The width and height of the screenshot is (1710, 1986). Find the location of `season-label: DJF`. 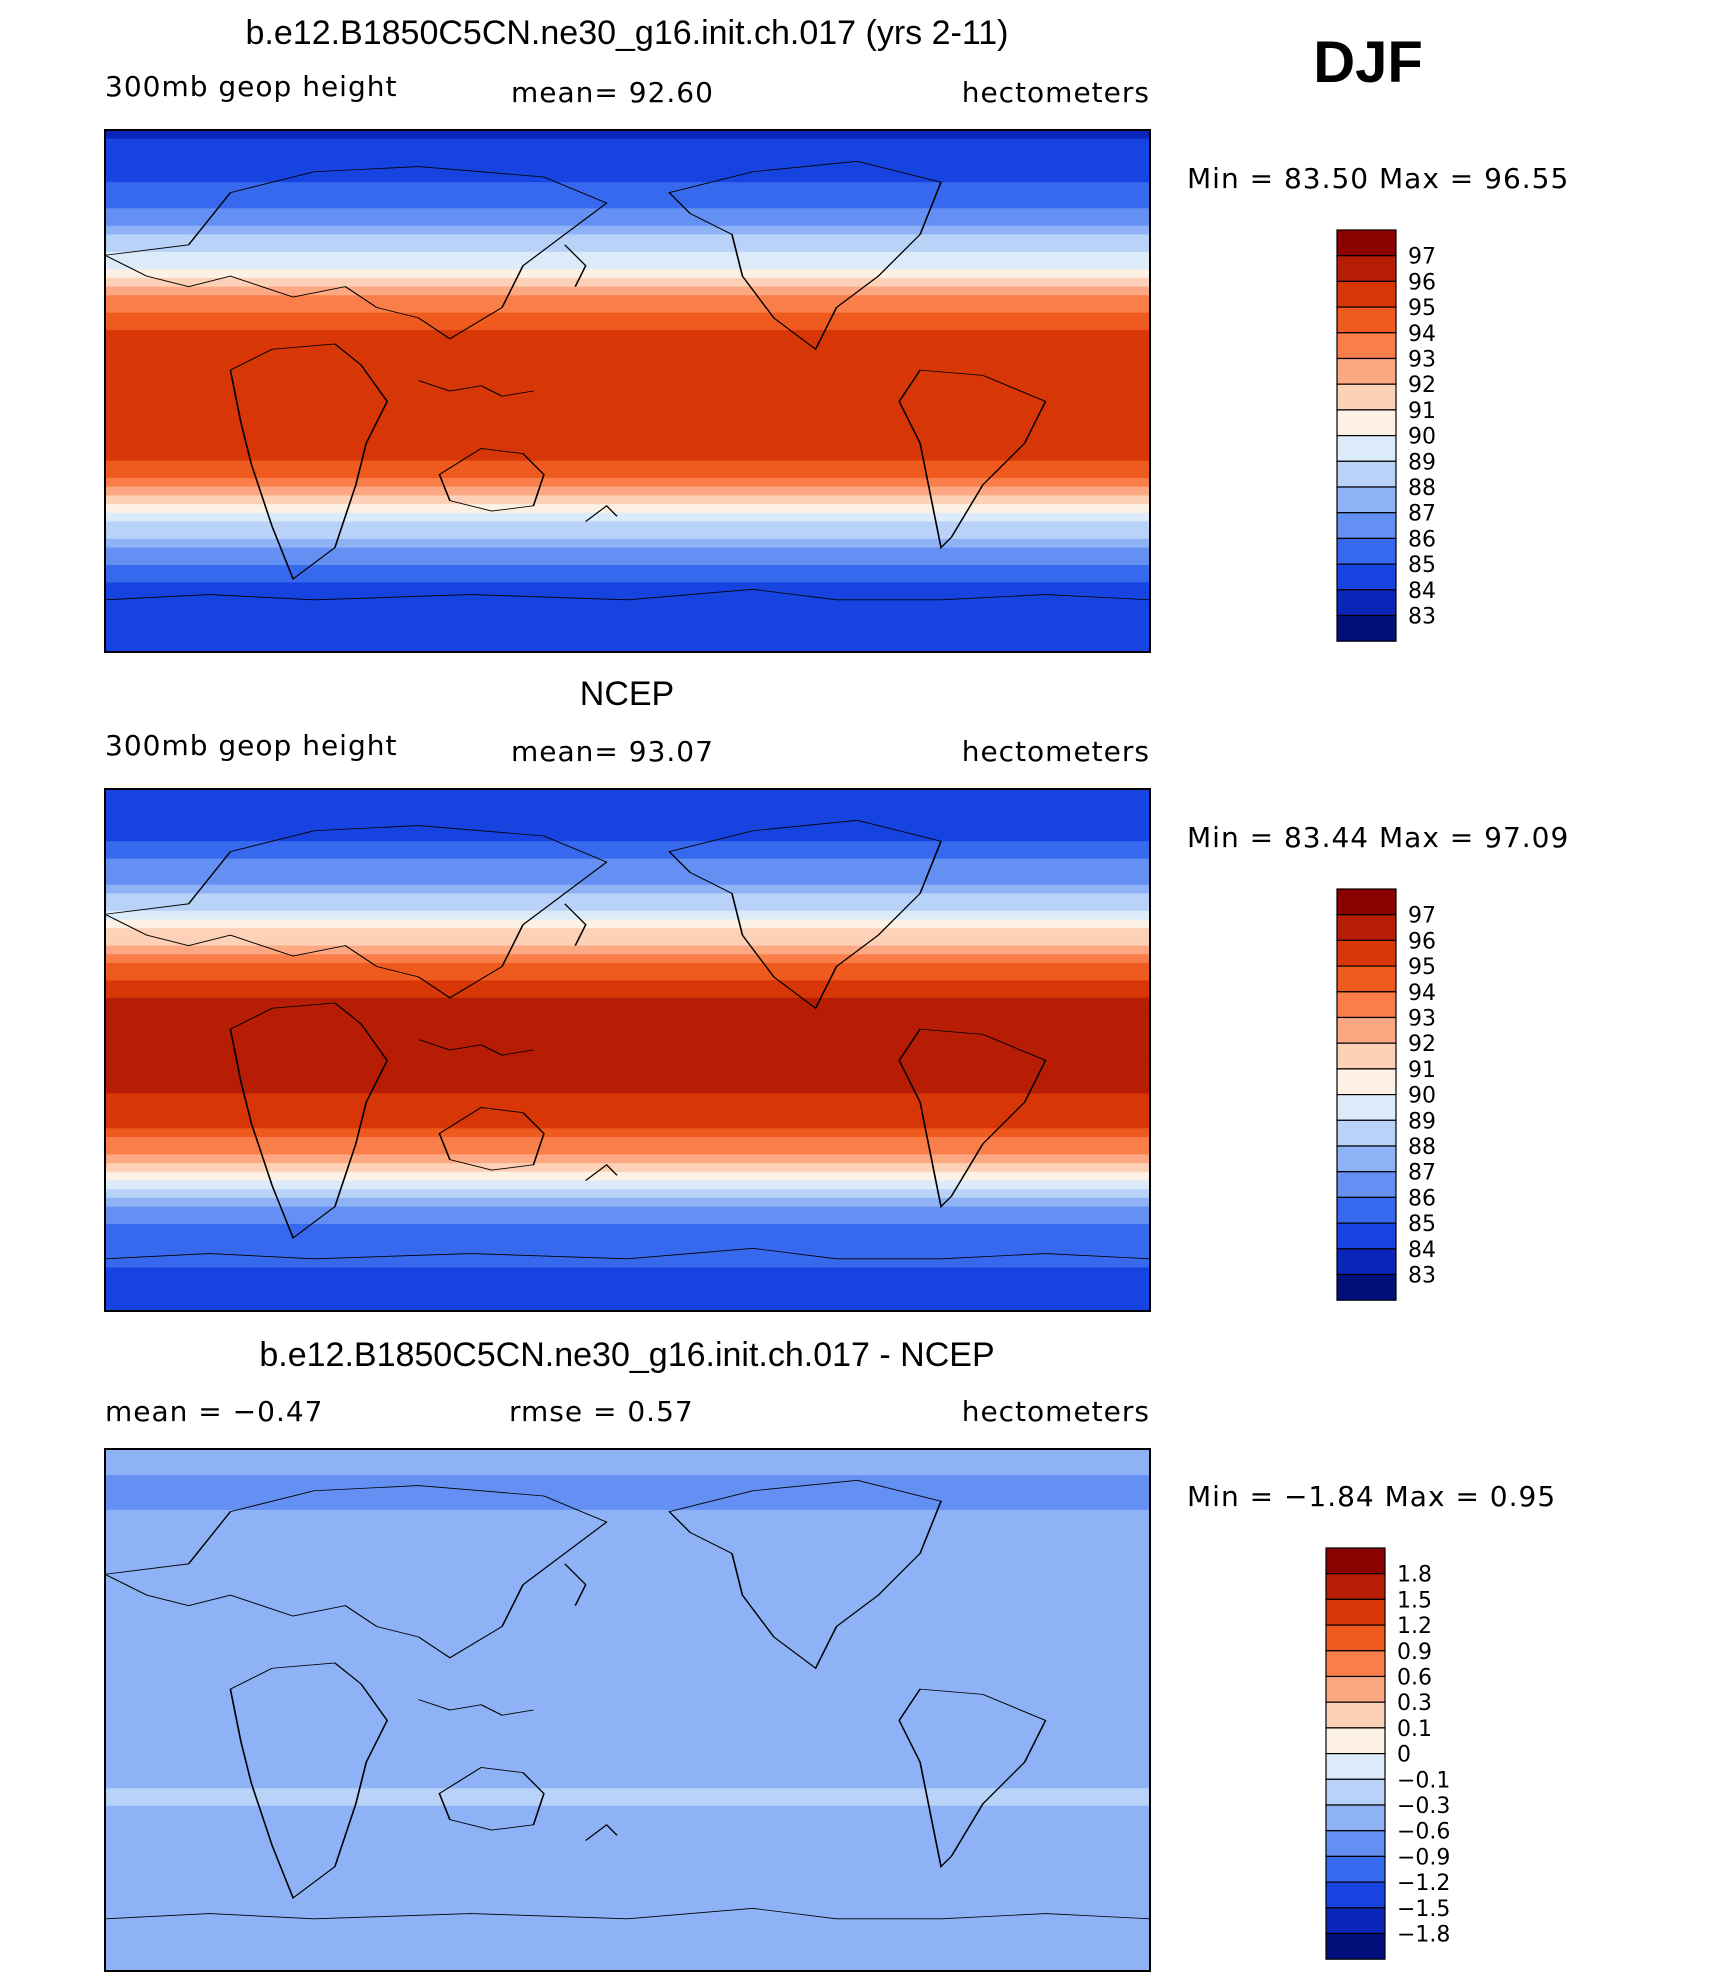

season-label: DJF is located at coordinates (1368, 62).